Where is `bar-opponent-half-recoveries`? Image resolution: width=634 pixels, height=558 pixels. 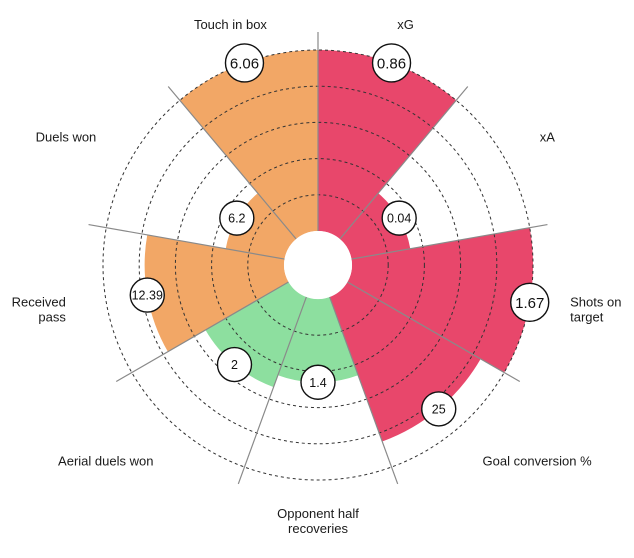 bar-opponent-half-recoveries is located at coordinates (318, 339).